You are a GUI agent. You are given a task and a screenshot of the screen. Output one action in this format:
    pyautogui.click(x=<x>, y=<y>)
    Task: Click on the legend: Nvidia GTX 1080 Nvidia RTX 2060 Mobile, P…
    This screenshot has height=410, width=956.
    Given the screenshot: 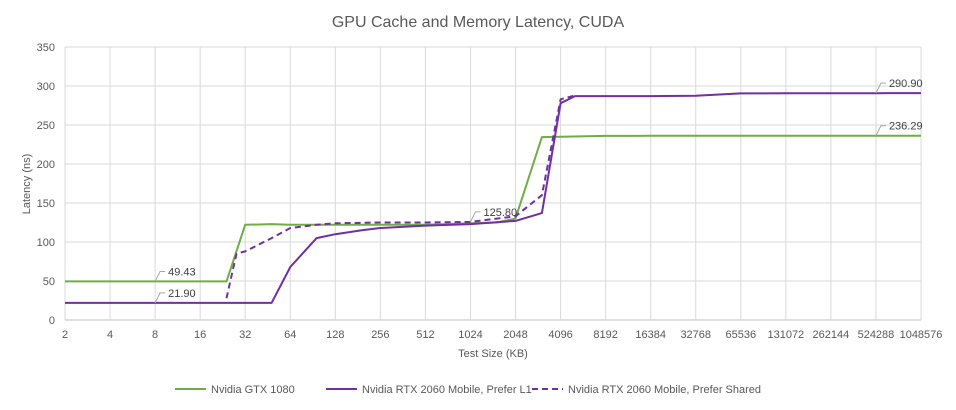 What is the action you would take?
    pyautogui.click(x=468, y=390)
    